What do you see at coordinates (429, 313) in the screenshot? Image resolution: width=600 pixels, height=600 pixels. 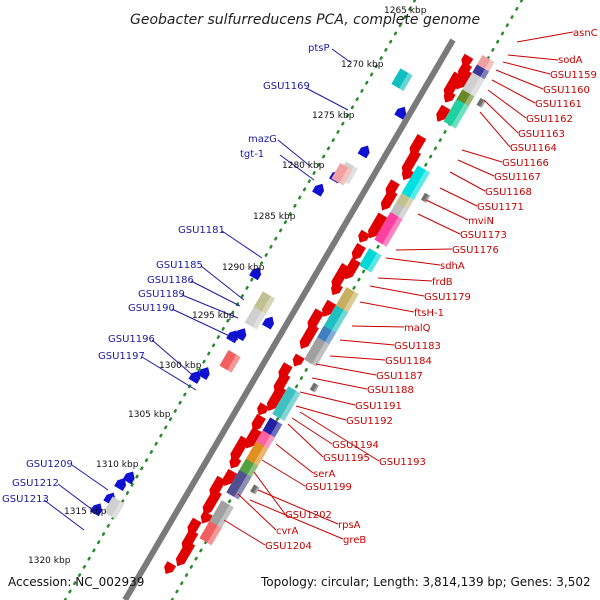 I see `gene-label: ftsH-1` at bounding box center [429, 313].